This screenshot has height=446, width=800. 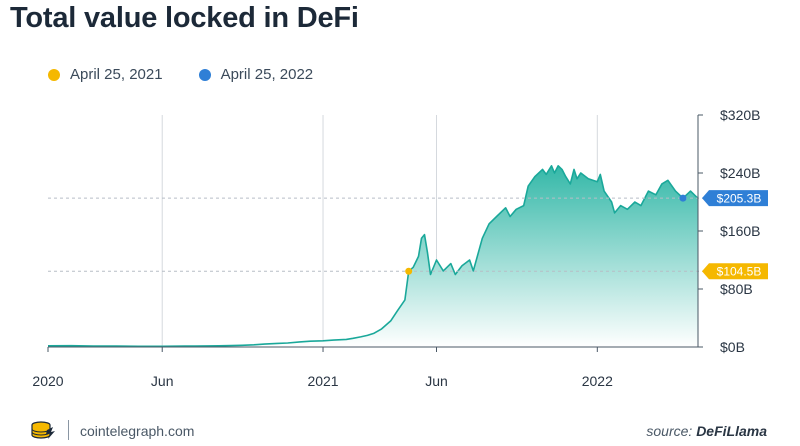 What do you see at coordinates (54, 74) in the screenshot?
I see `legend-dot-2021` at bounding box center [54, 74].